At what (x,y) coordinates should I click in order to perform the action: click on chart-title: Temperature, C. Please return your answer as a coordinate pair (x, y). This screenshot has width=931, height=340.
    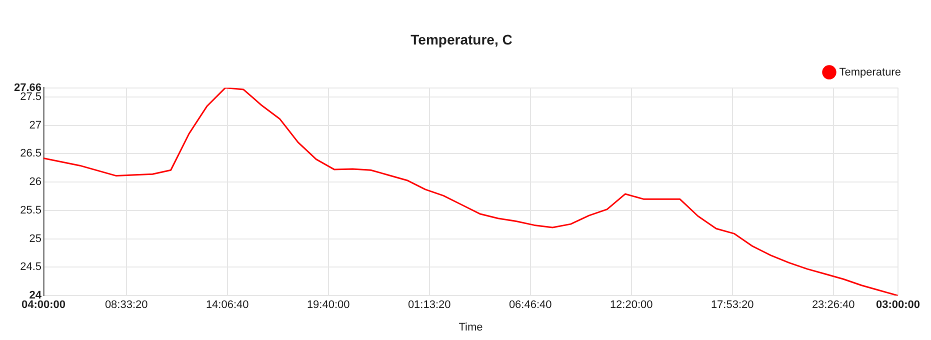
    Looking at the image, I should click on (461, 39).